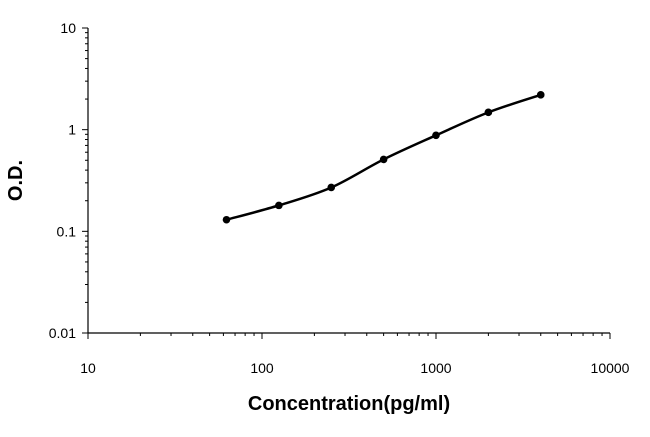  I want to click on x-tick-label: 100, so click(262, 368).